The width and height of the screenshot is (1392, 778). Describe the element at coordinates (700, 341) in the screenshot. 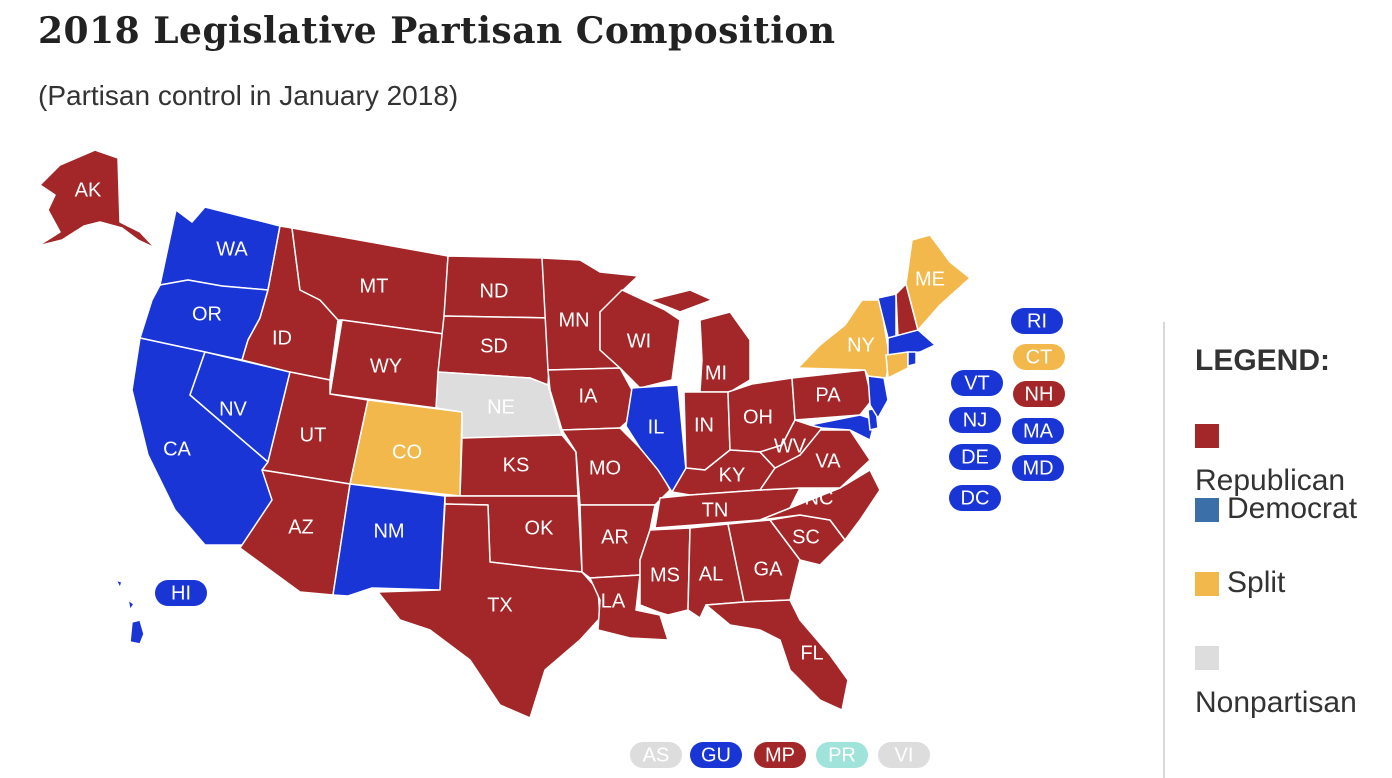

I see `state-mi` at that location.